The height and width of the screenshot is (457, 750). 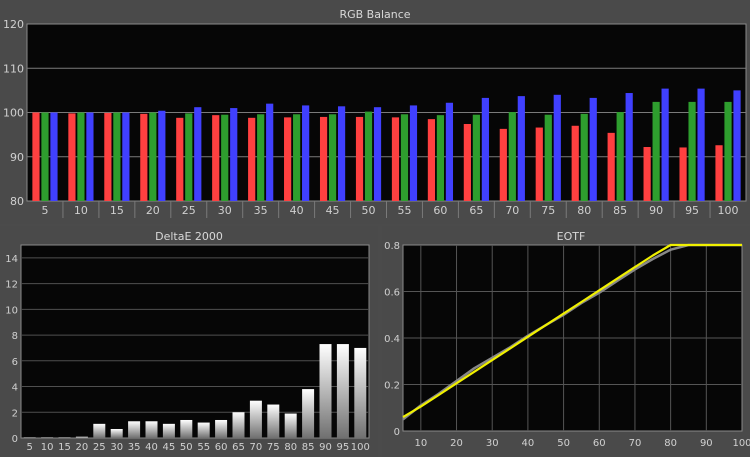 What do you see at coordinates (456, 443) in the screenshot?
I see `x-tick-label: 20` at bounding box center [456, 443].